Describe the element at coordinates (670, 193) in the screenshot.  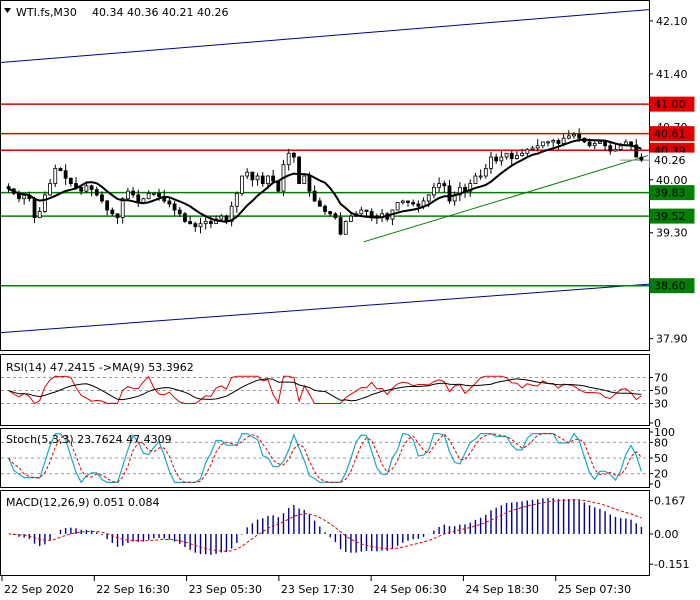
I see `level-tag-text: 39.83` at that location.